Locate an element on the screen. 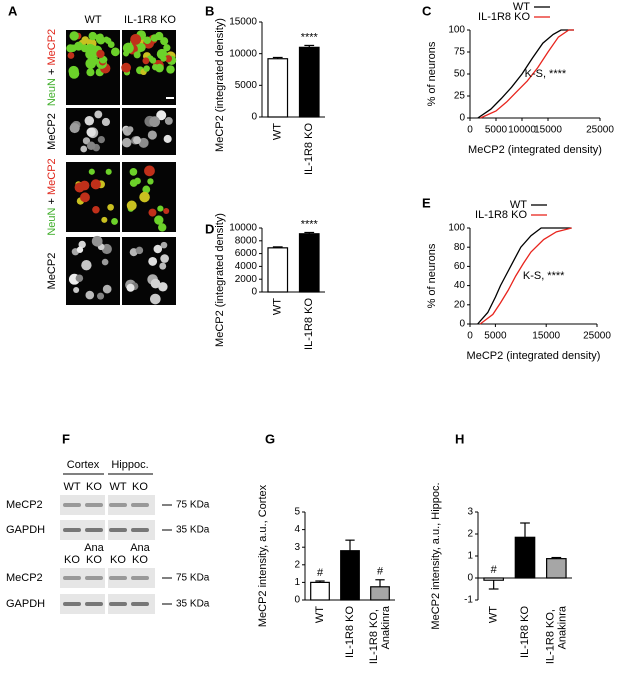 This screenshot has height=673, width=617. x-tick-label-line: IL-1R8 KO, is located at coordinates (374, 635).